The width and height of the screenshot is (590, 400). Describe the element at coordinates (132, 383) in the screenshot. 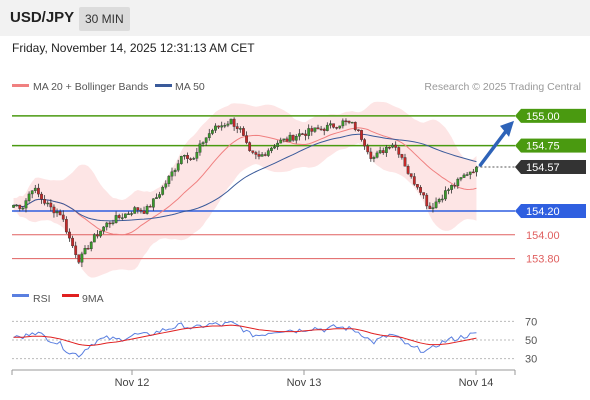

I see `x-tick-label-0: Nov 12` at that location.